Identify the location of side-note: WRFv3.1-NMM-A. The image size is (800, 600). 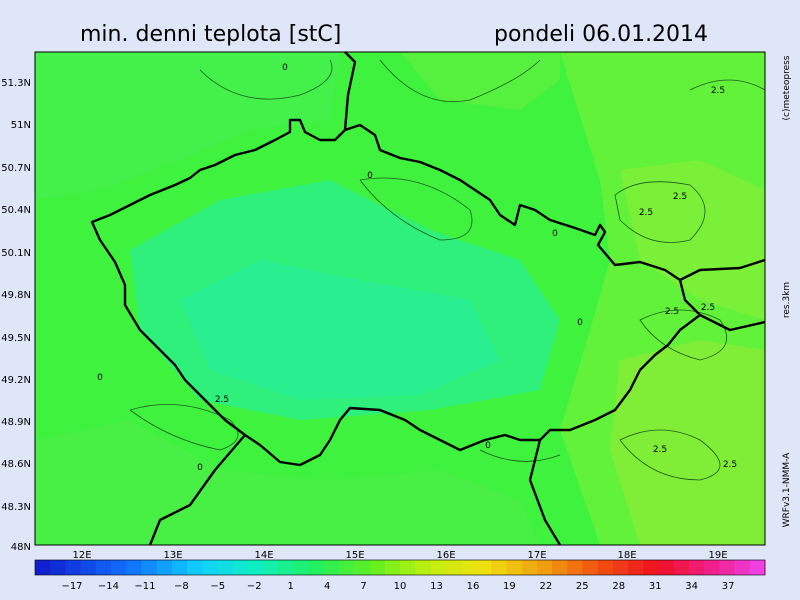
(787, 490).